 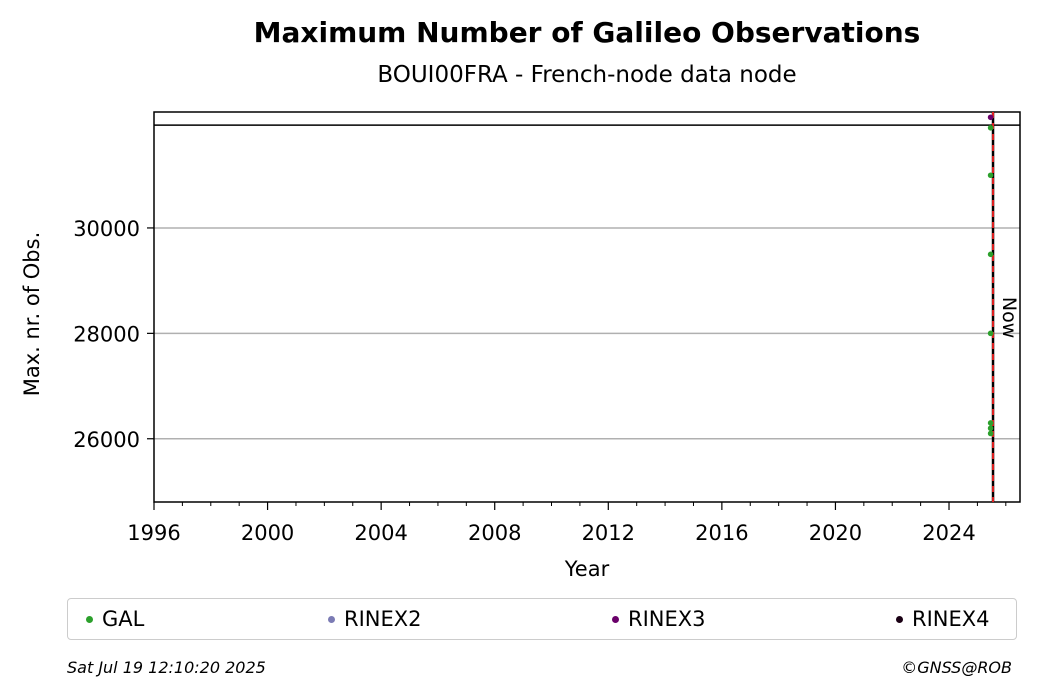 I want to click on legend-label-rinex4: RINEX4, so click(x=951, y=619).